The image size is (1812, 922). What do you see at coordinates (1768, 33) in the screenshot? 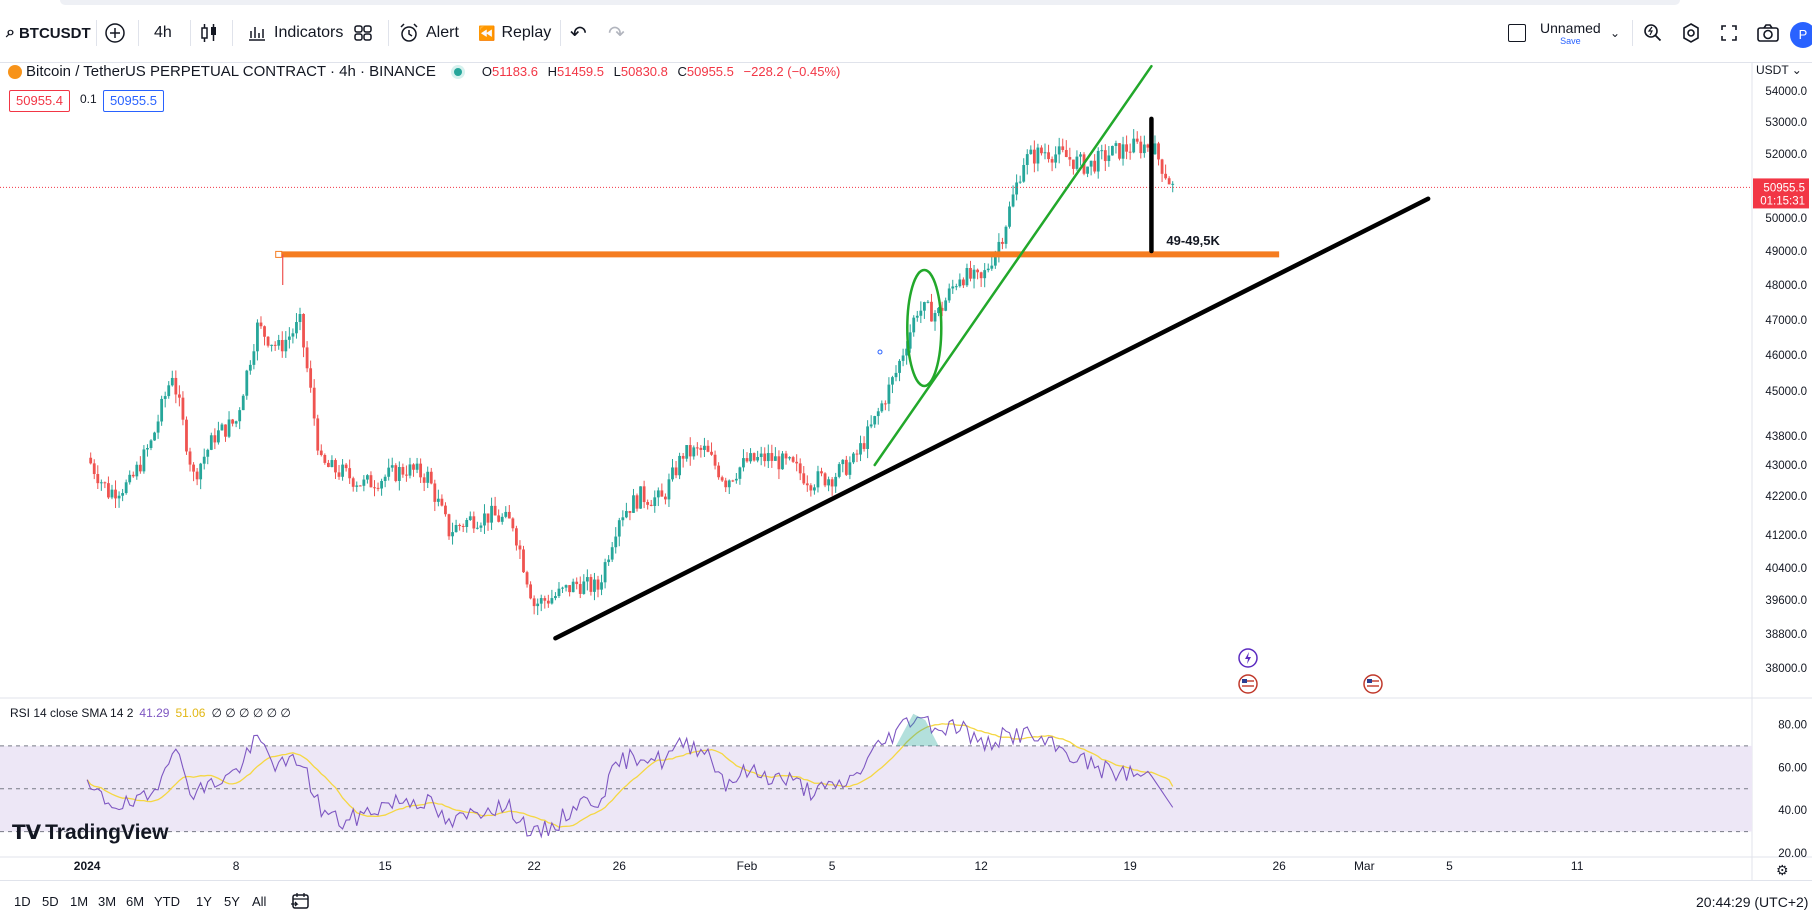
I see `snapshot-button` at bounding box center [1768, 33].